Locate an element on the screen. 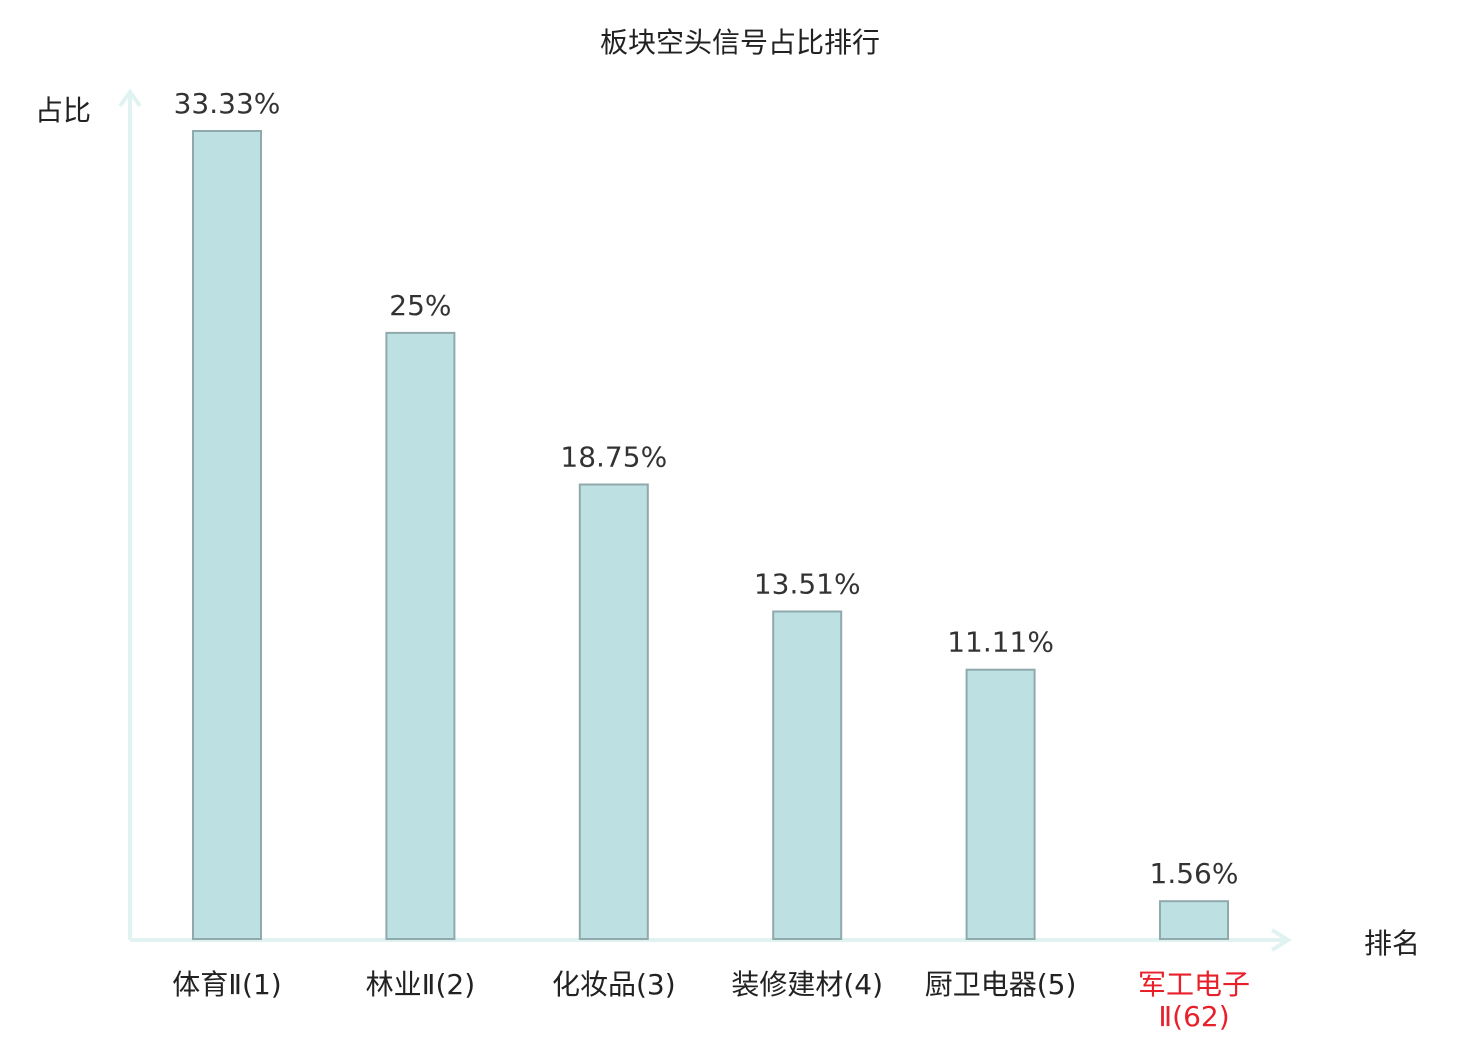 The width and height of the screenshot is (1480, 1044). category-tick-label: 军工电子 is located at coordinates (1194, 984).